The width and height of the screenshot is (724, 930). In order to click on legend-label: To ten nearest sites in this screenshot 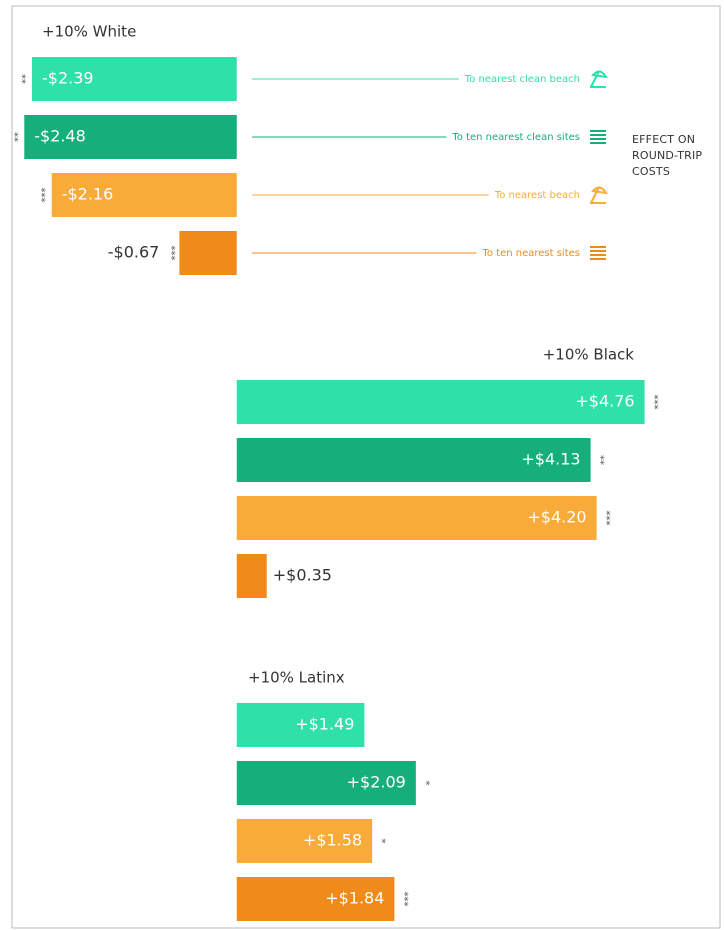, I will do `click(530, 253)`.